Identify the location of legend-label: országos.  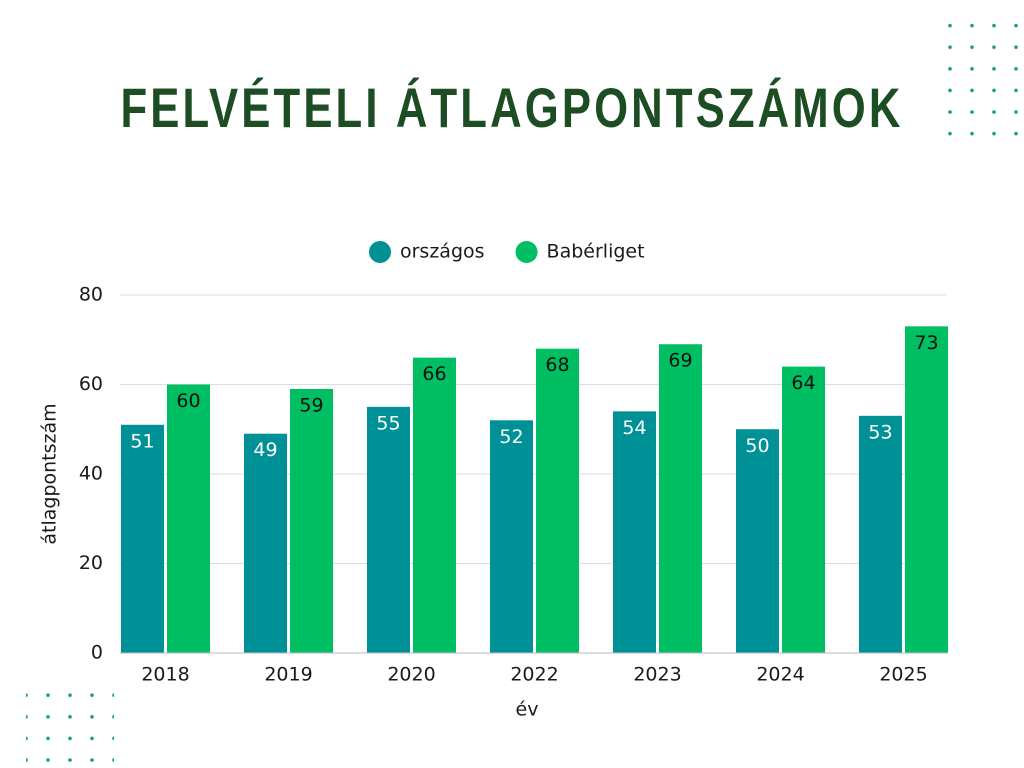
(442, 252).